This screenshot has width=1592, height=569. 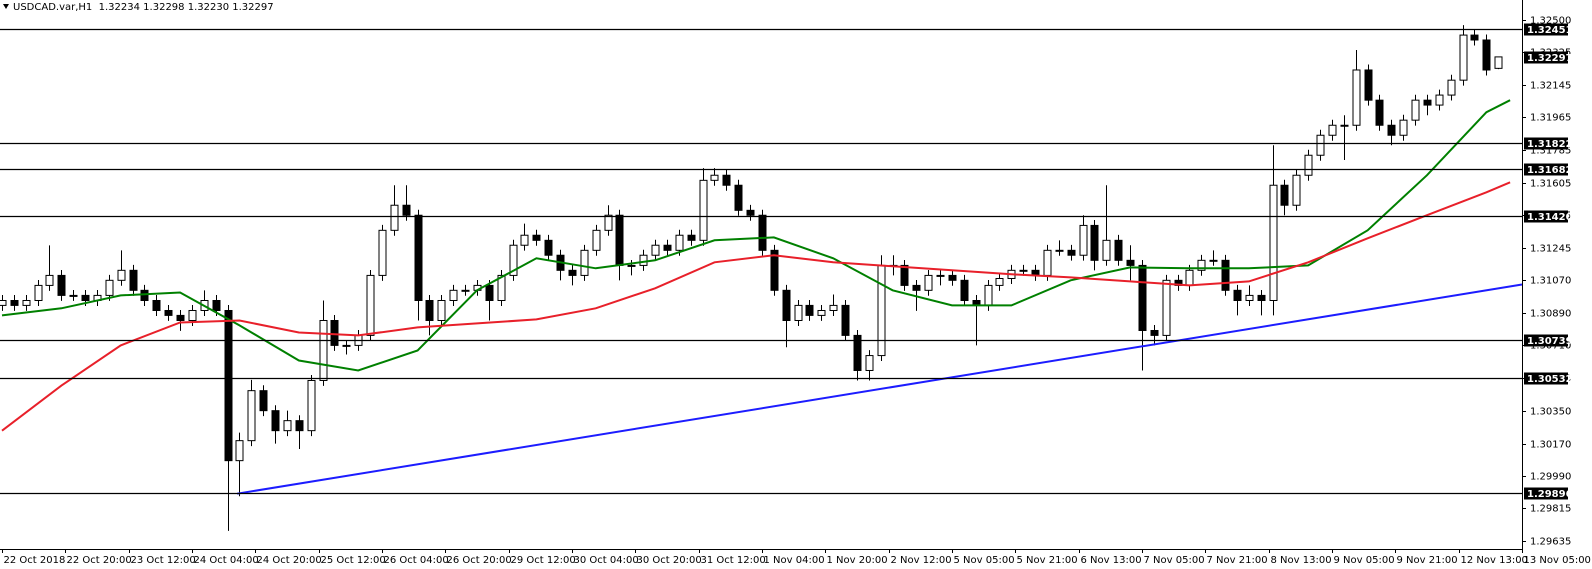 I want to click on x-tick-label: 29 Oct 12:00, so click(x=543, y=560).